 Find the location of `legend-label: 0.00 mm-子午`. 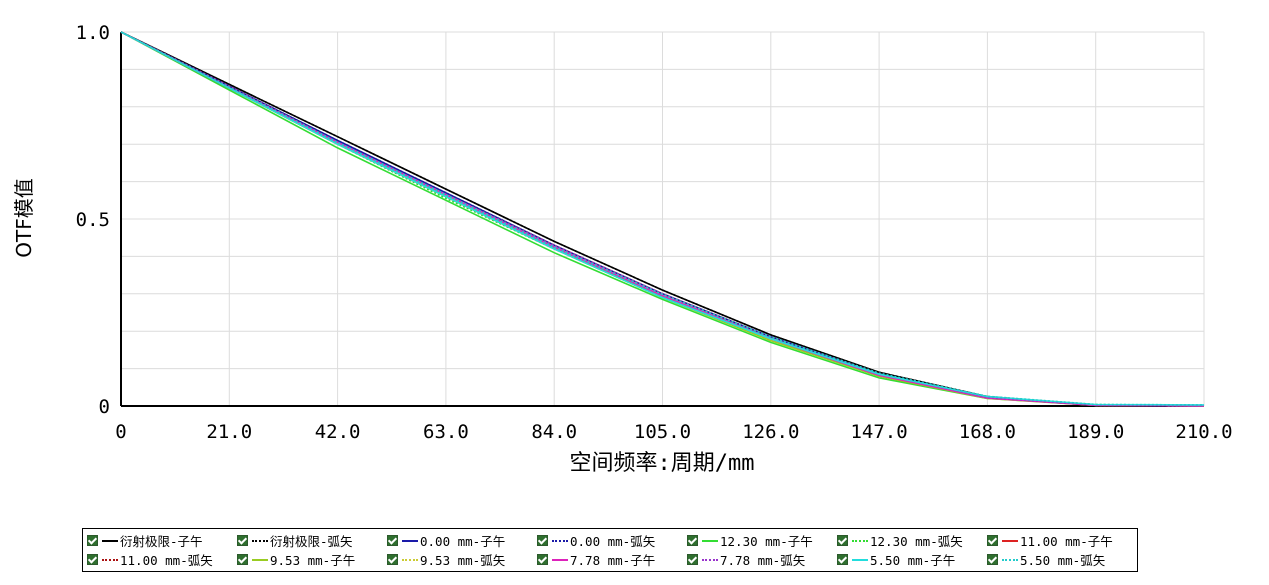

legend-label: 0.00 mm-子午 is located at coordinates (463, 541).